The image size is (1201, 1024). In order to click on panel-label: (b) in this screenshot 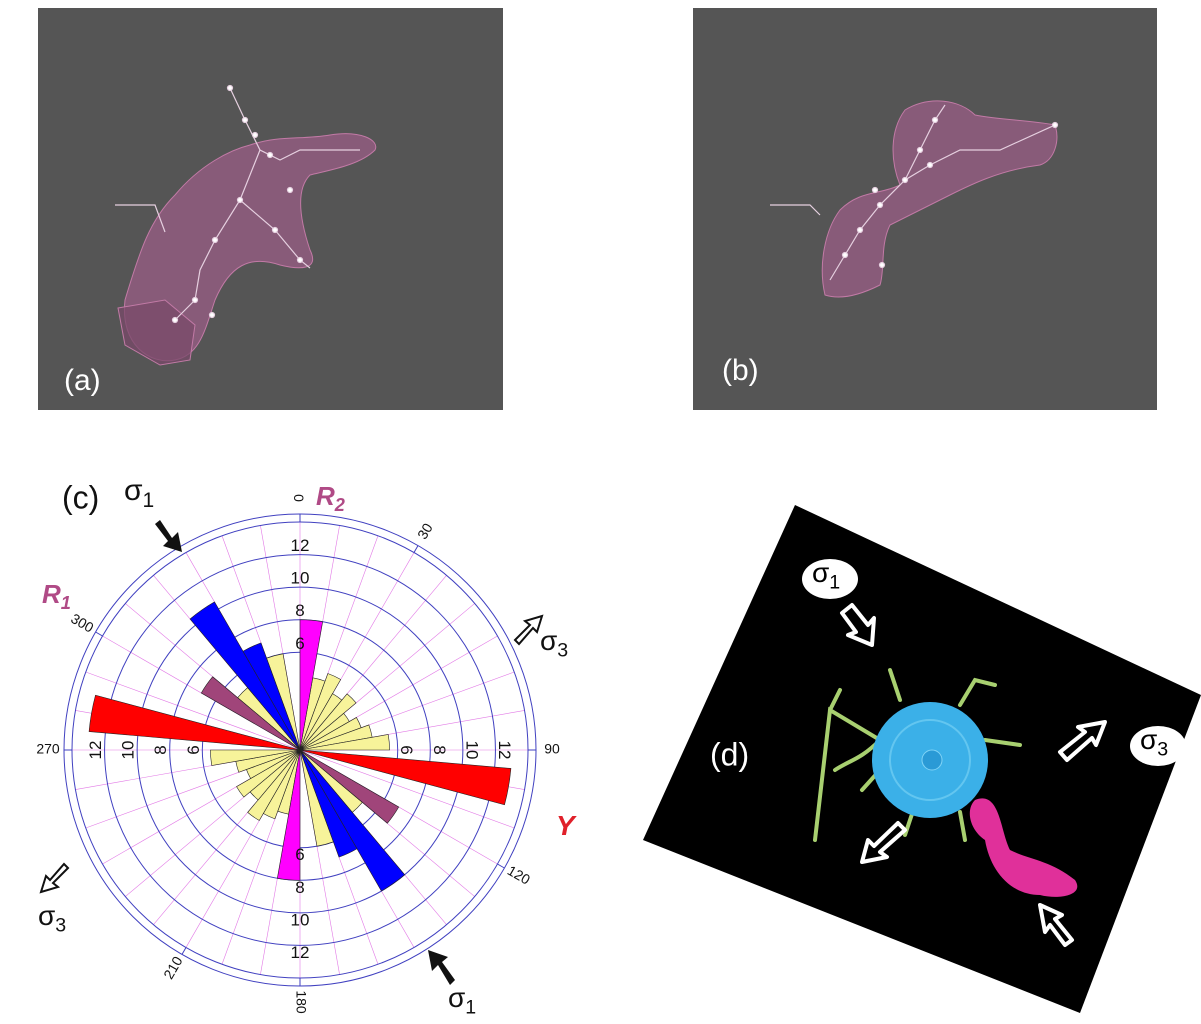, I will do `click(740, 370)`.